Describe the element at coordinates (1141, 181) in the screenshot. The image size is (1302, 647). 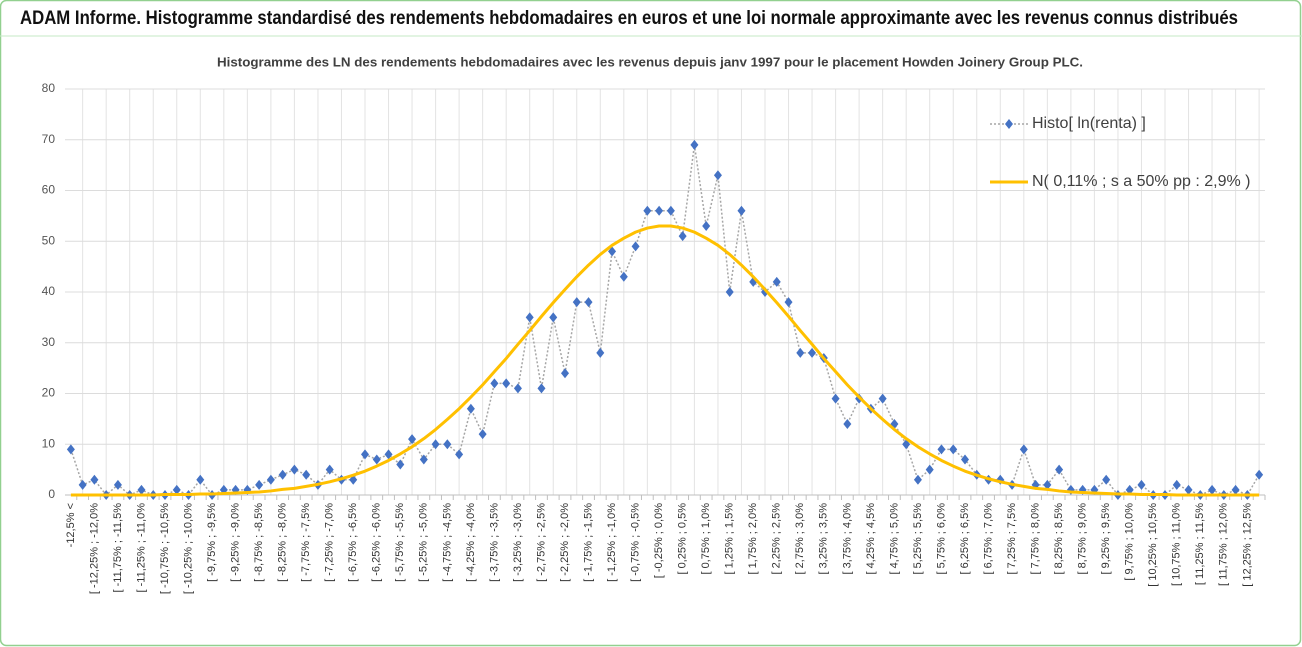
I see `legend-label: N( 0,11% ; s a 50% pp : 2,9% )` at that location.